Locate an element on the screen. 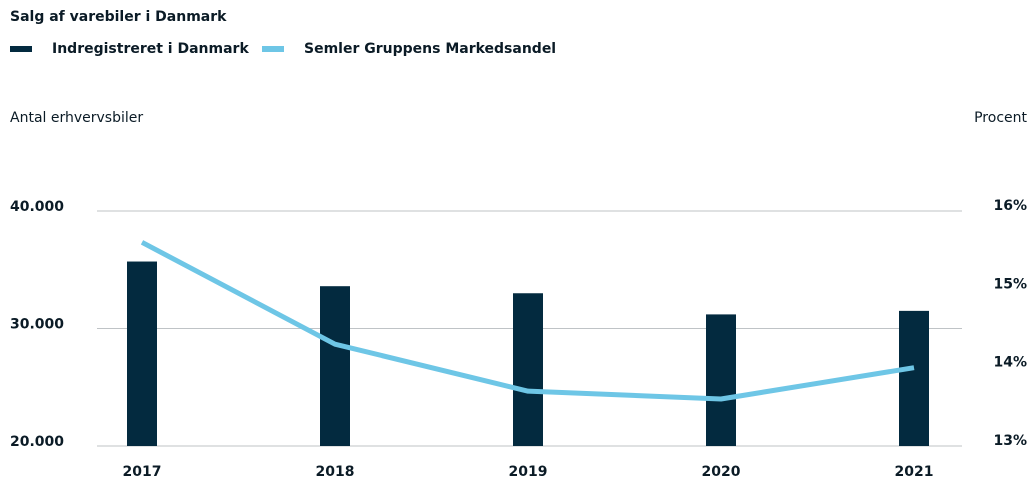  y-tick-label: 30.000 is located at coordinates (37, 325).